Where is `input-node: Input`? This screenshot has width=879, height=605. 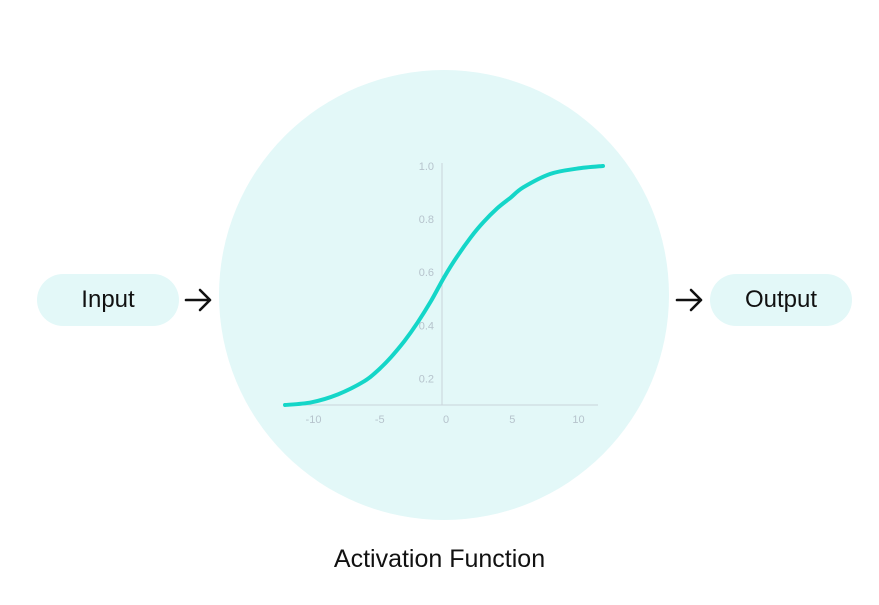
input-node: Input is located at coordinates (108, 300).